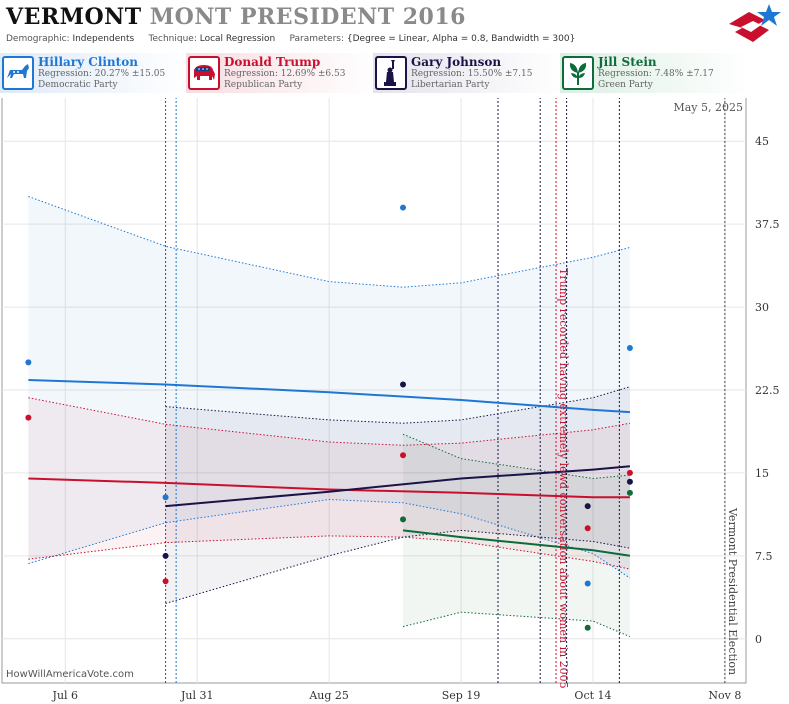  Describe the element at coordinates (172, 39) in the screenshot. I see `technique-label: Technique:` at that location.